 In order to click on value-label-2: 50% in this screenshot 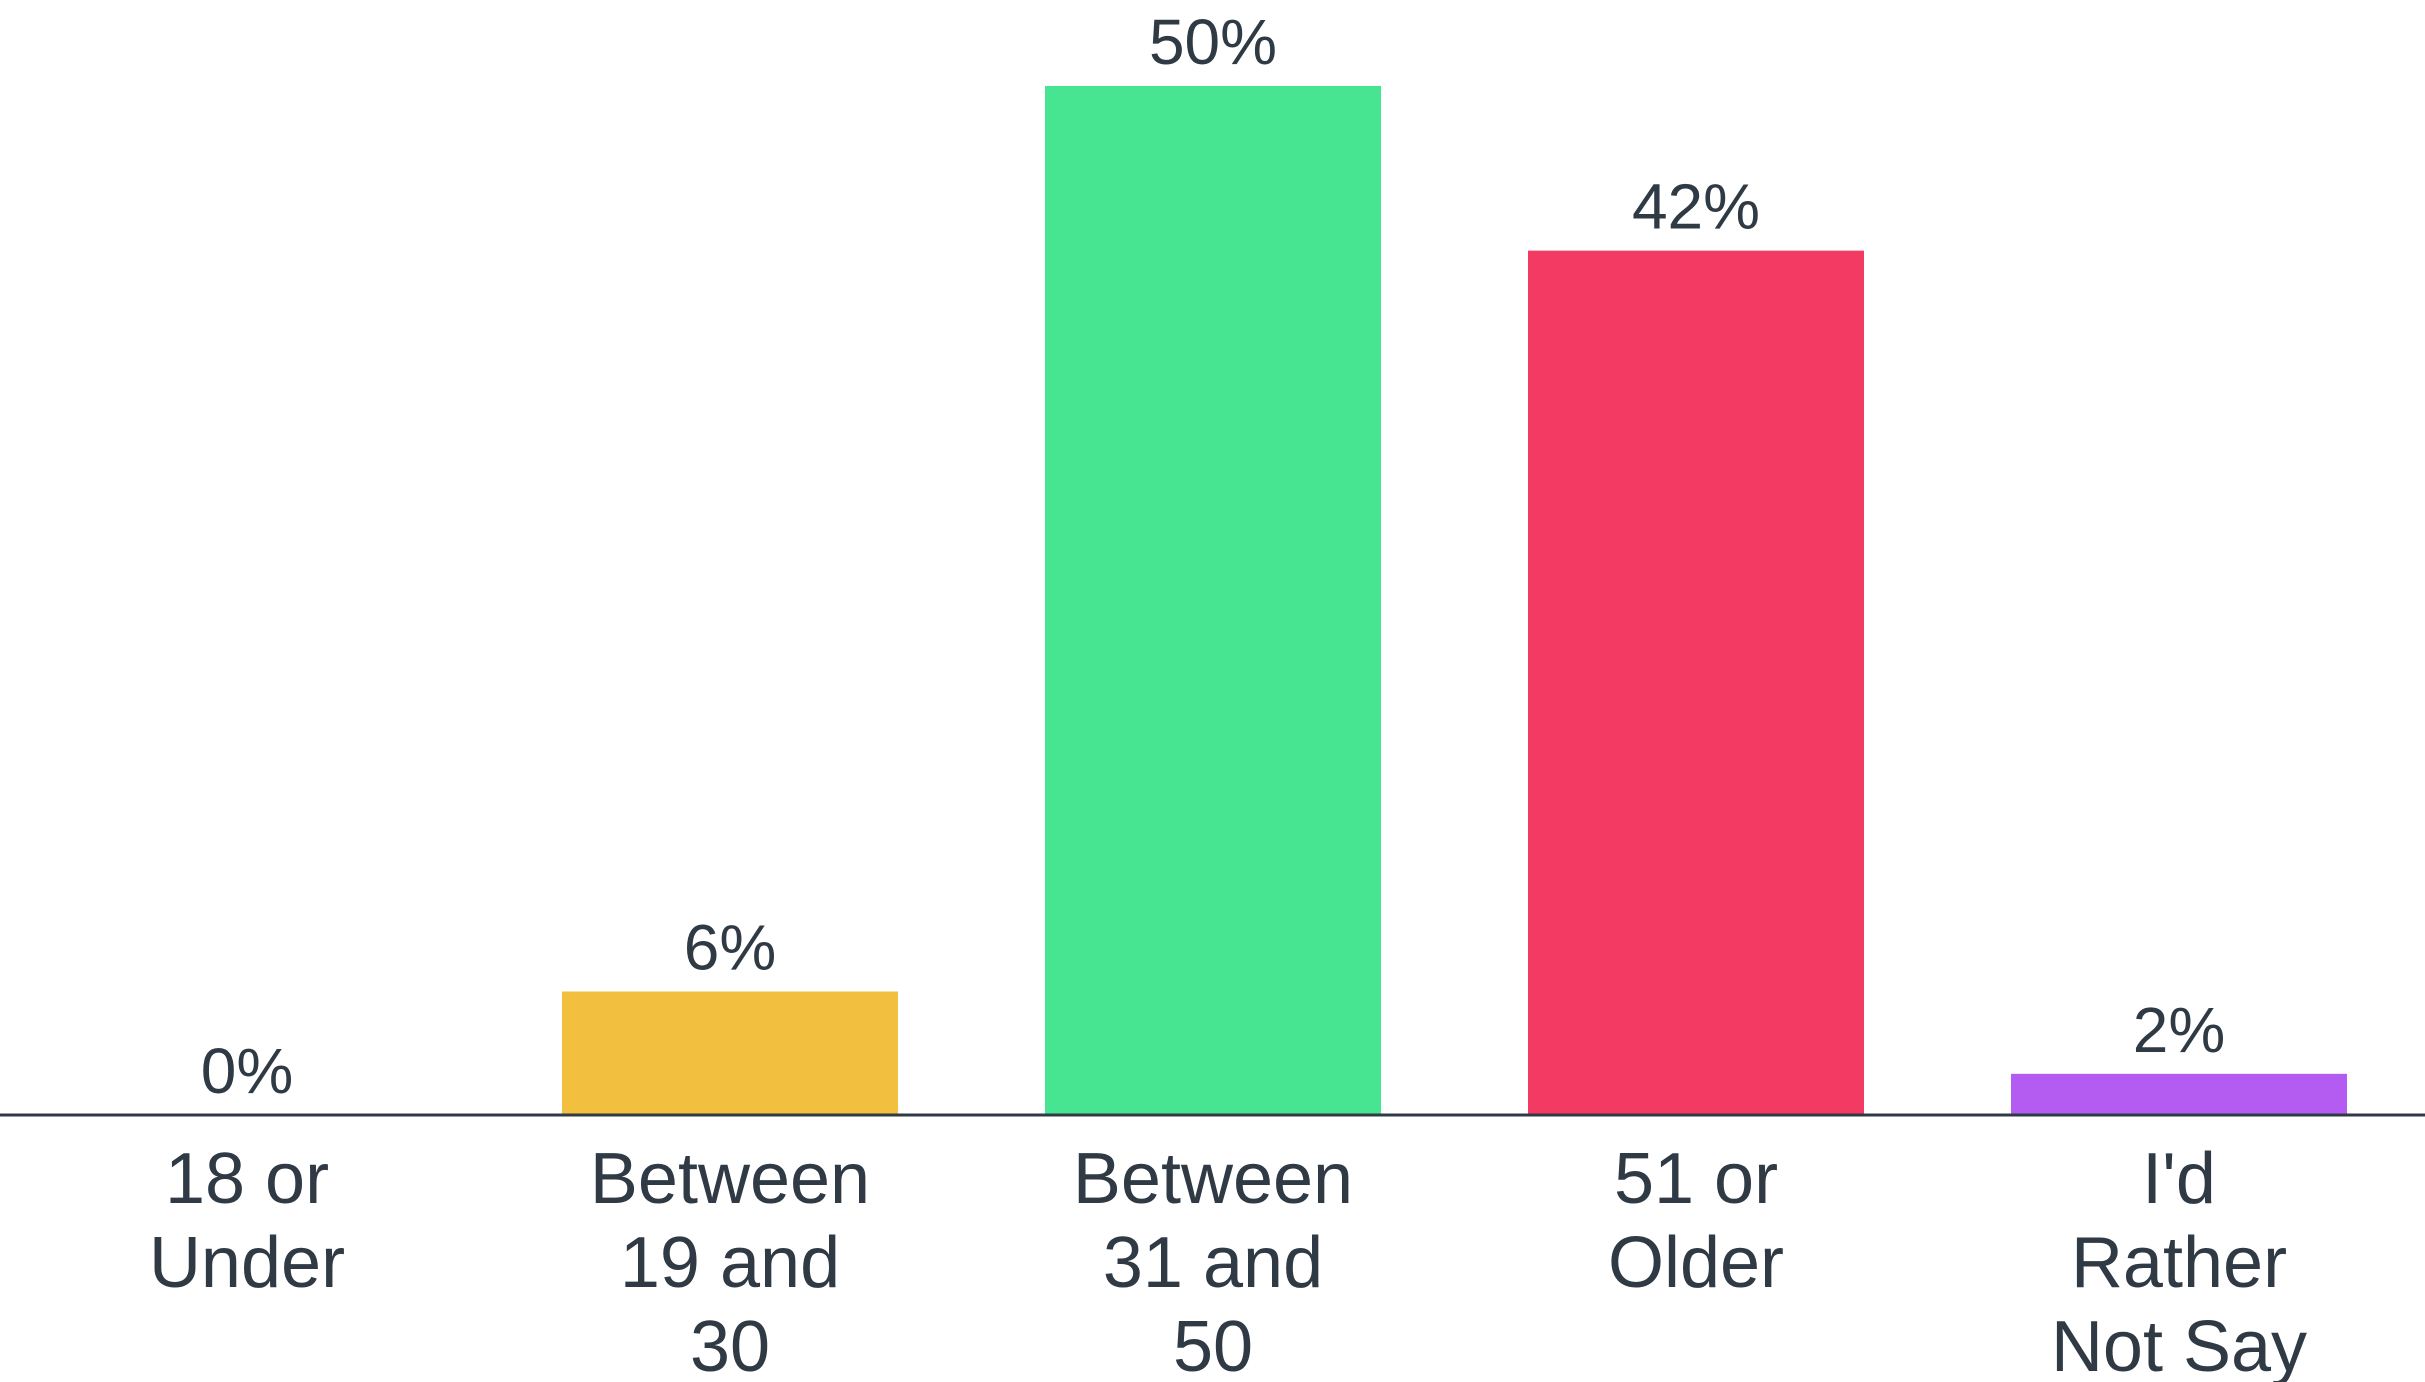, I will do `click(1213, 42)`.